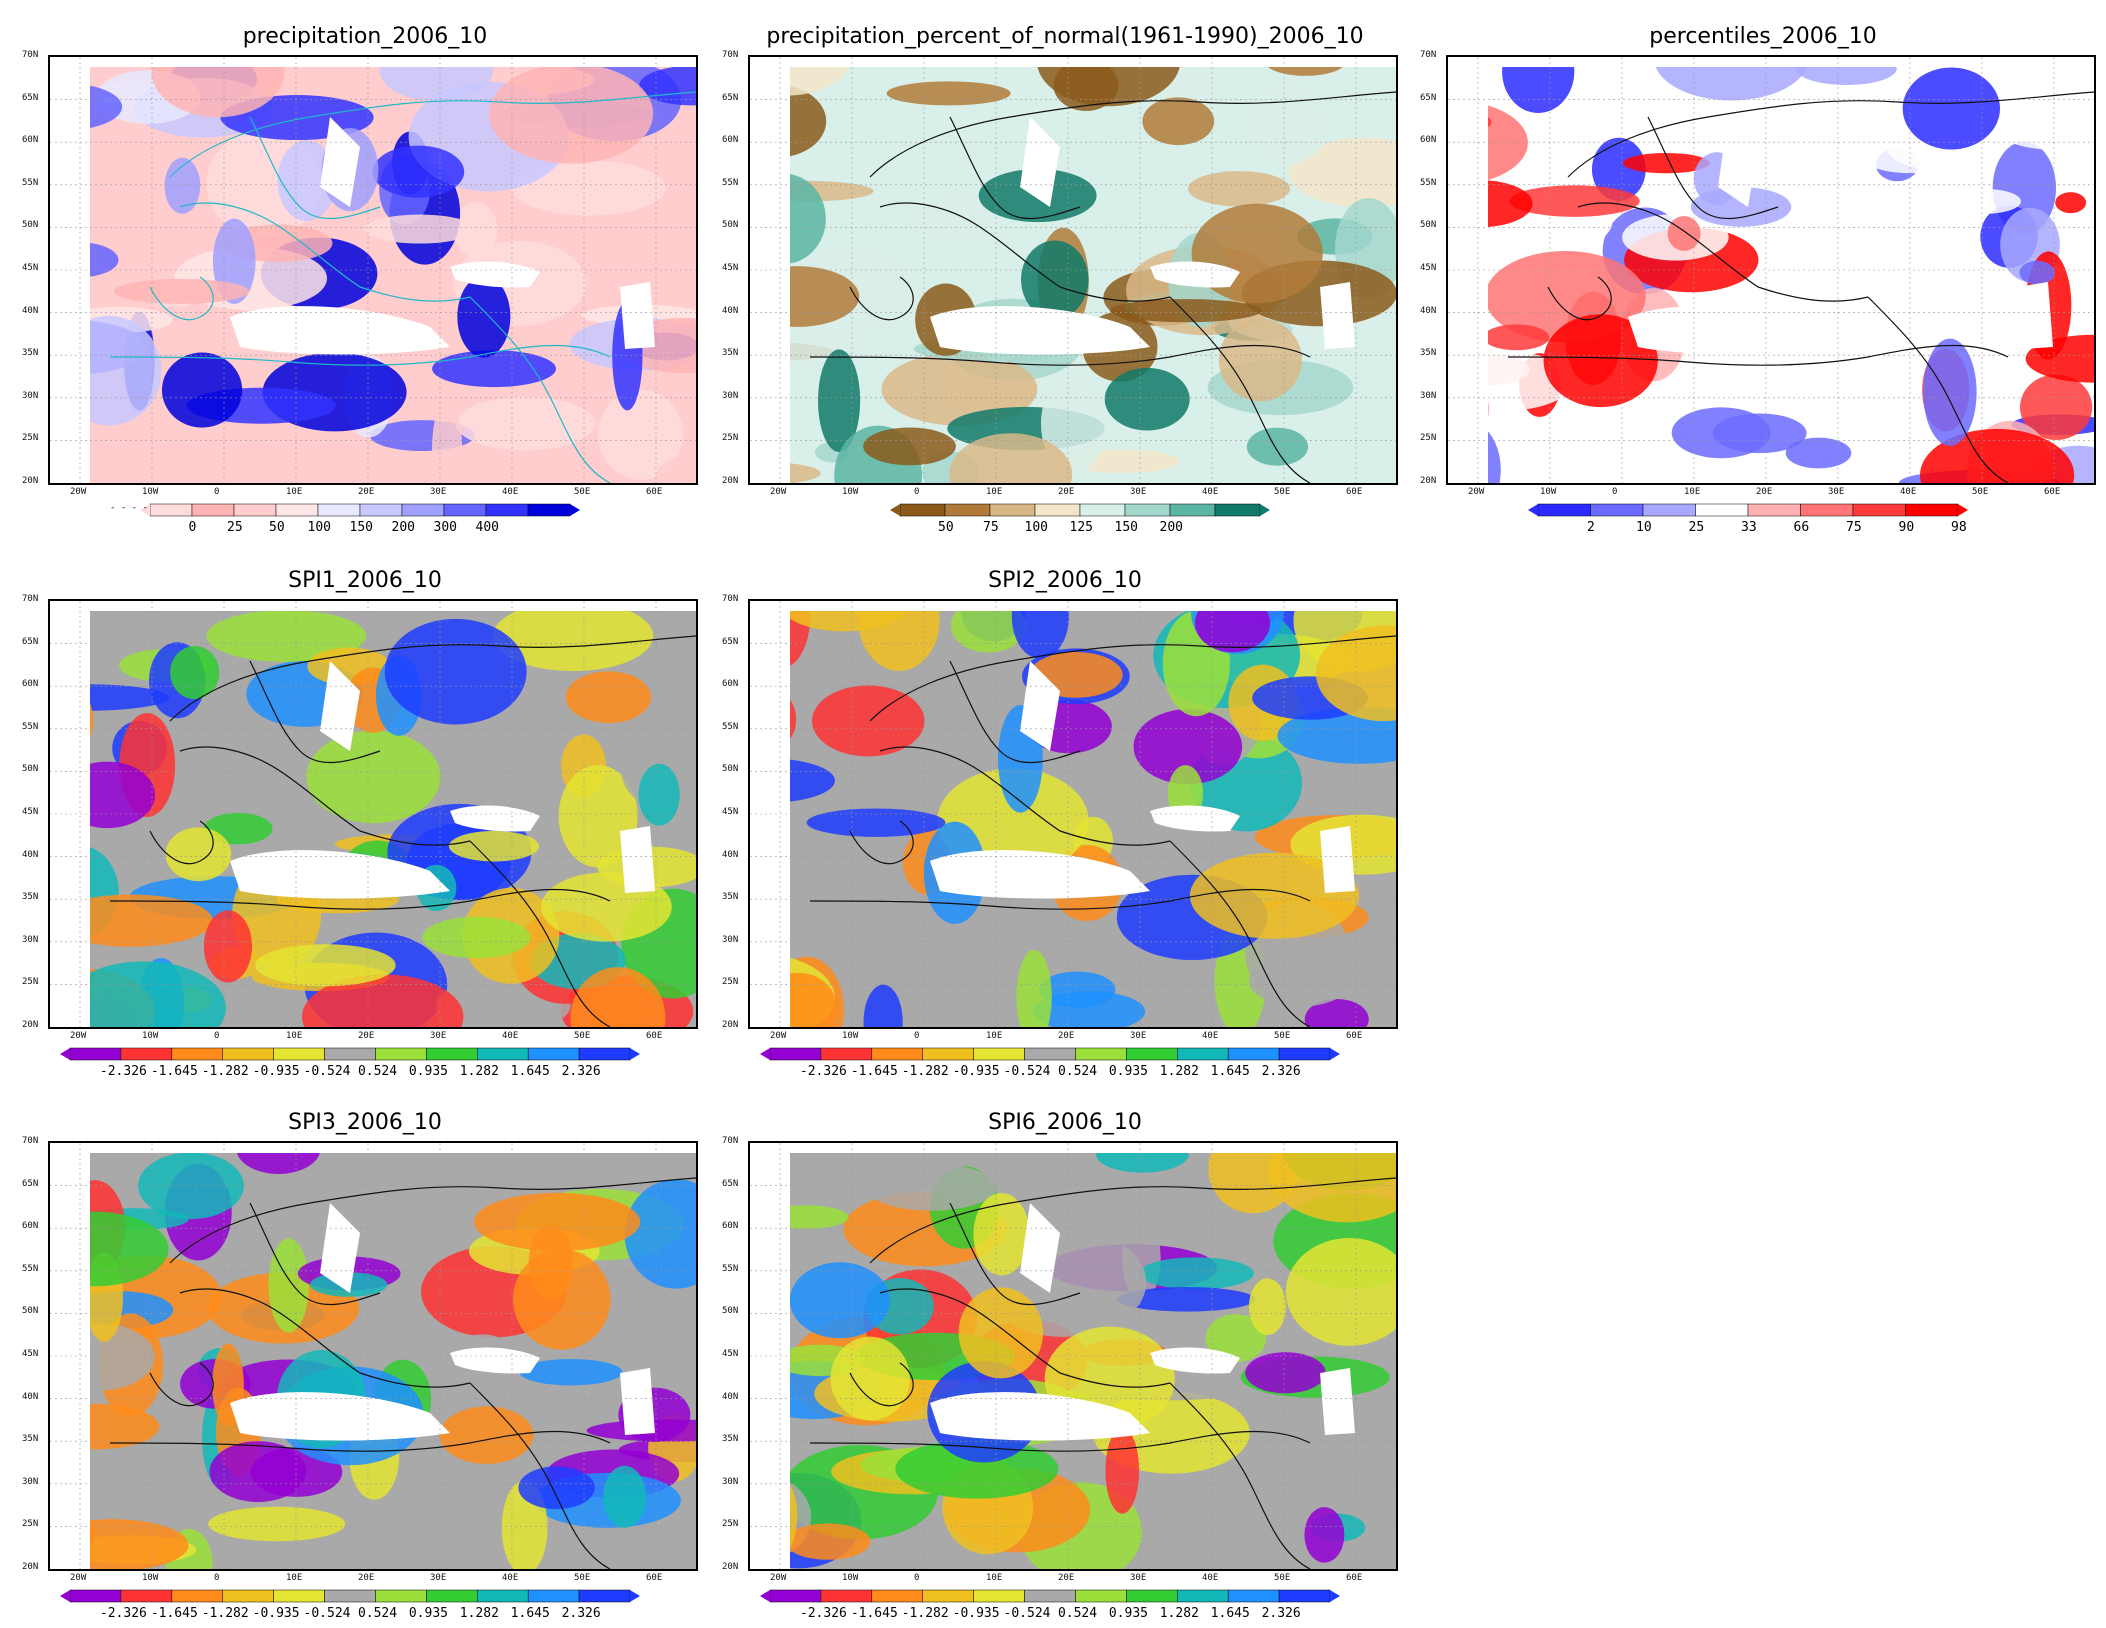 The image size is (2106, 1628). What do you see at coordinates (365, 1122) in the screenshot?
I see `panel-title: SPI3_2006_10` at bounding box center [365, 1122].